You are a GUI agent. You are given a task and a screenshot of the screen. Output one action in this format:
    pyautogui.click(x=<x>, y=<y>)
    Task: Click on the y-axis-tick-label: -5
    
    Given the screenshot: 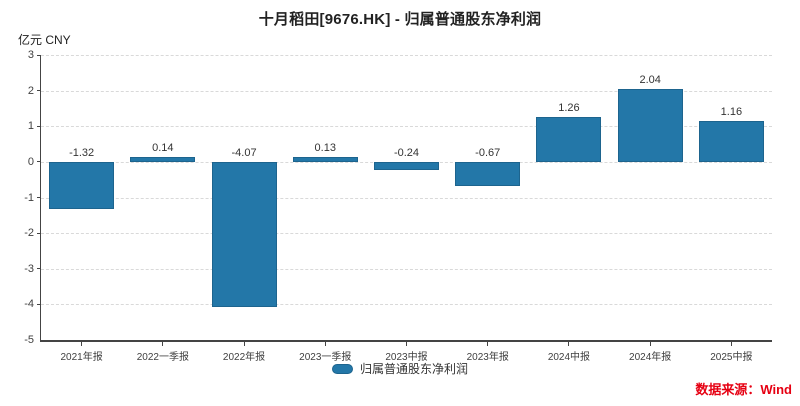 What is the action you would take?
    pyautogui.click(x=29, y=340)
    